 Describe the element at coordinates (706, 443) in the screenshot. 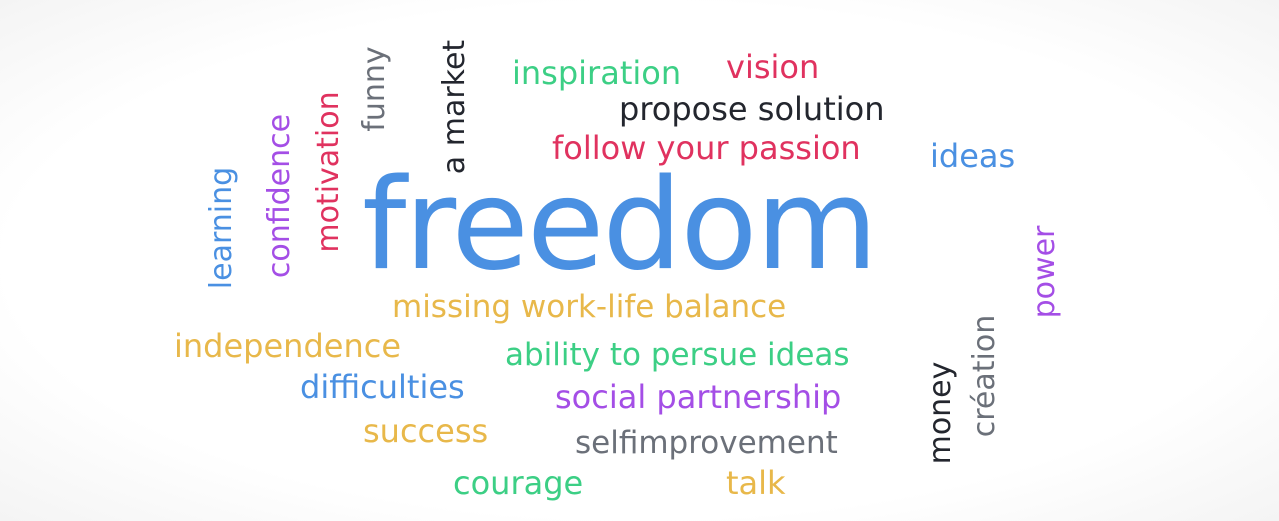

I see `word-selfimprovement: selfimprovement` at that location.